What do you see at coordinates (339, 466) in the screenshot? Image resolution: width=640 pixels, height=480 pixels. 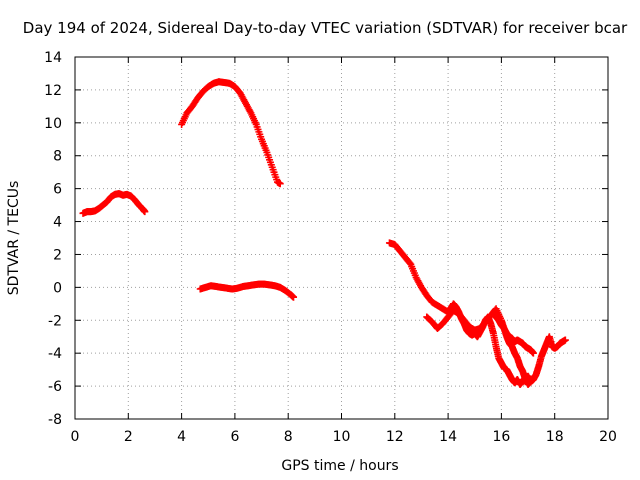 I see `x-axis-label: GPS time / hours` at bounding box center [339, 466].